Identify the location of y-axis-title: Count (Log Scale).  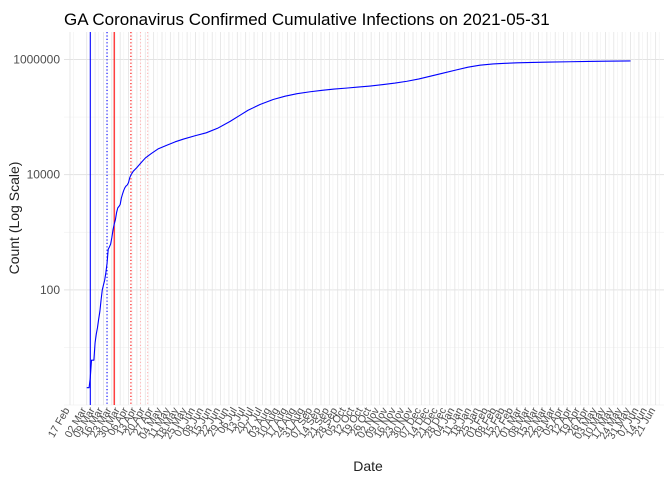
(14, 218).